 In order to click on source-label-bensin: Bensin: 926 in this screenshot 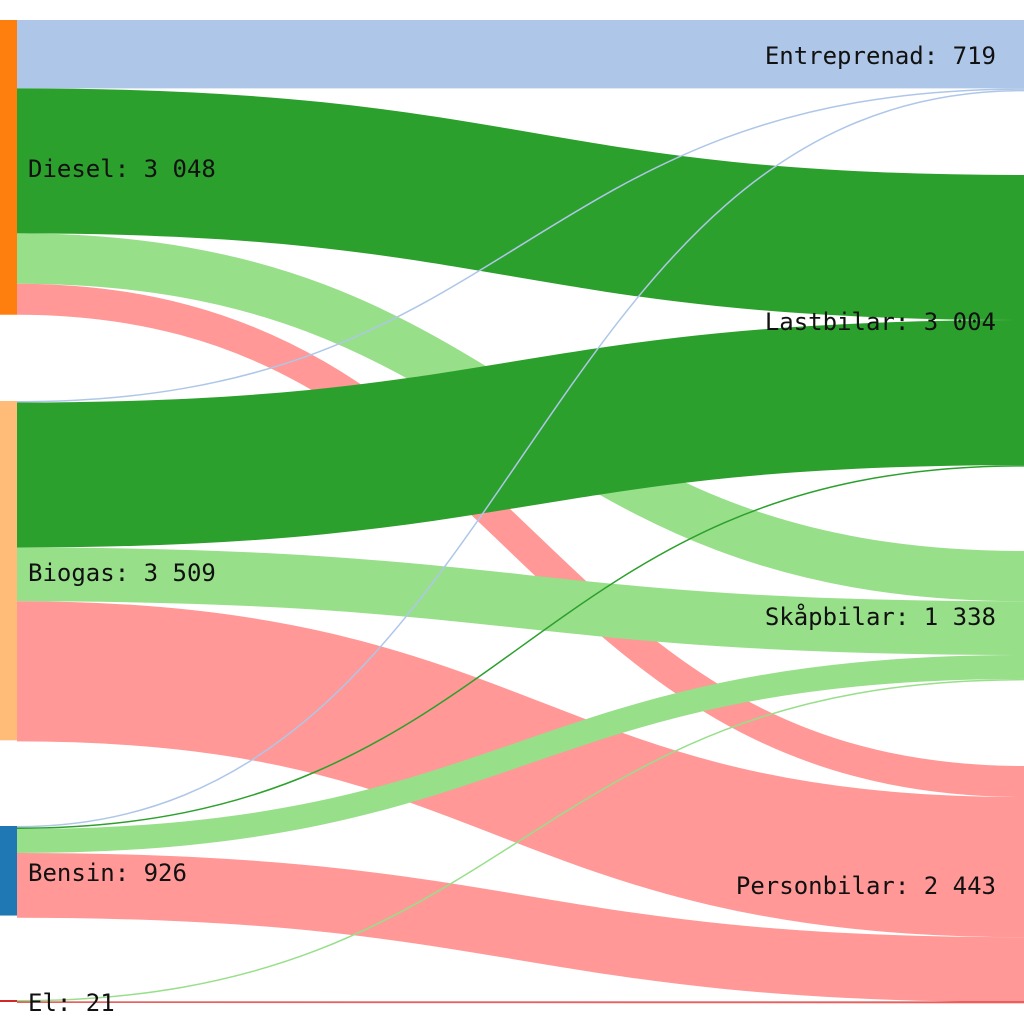, I will do `click(107, 873)`.